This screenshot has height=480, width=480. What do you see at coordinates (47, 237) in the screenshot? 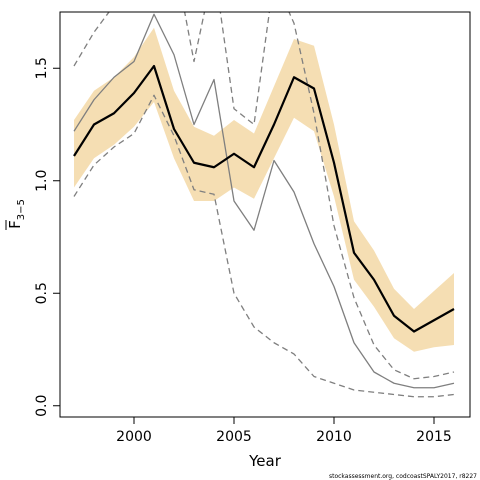
I see `y-axis: 0.0 0.5 1.0 1.5` at bounding box center [47, 237].